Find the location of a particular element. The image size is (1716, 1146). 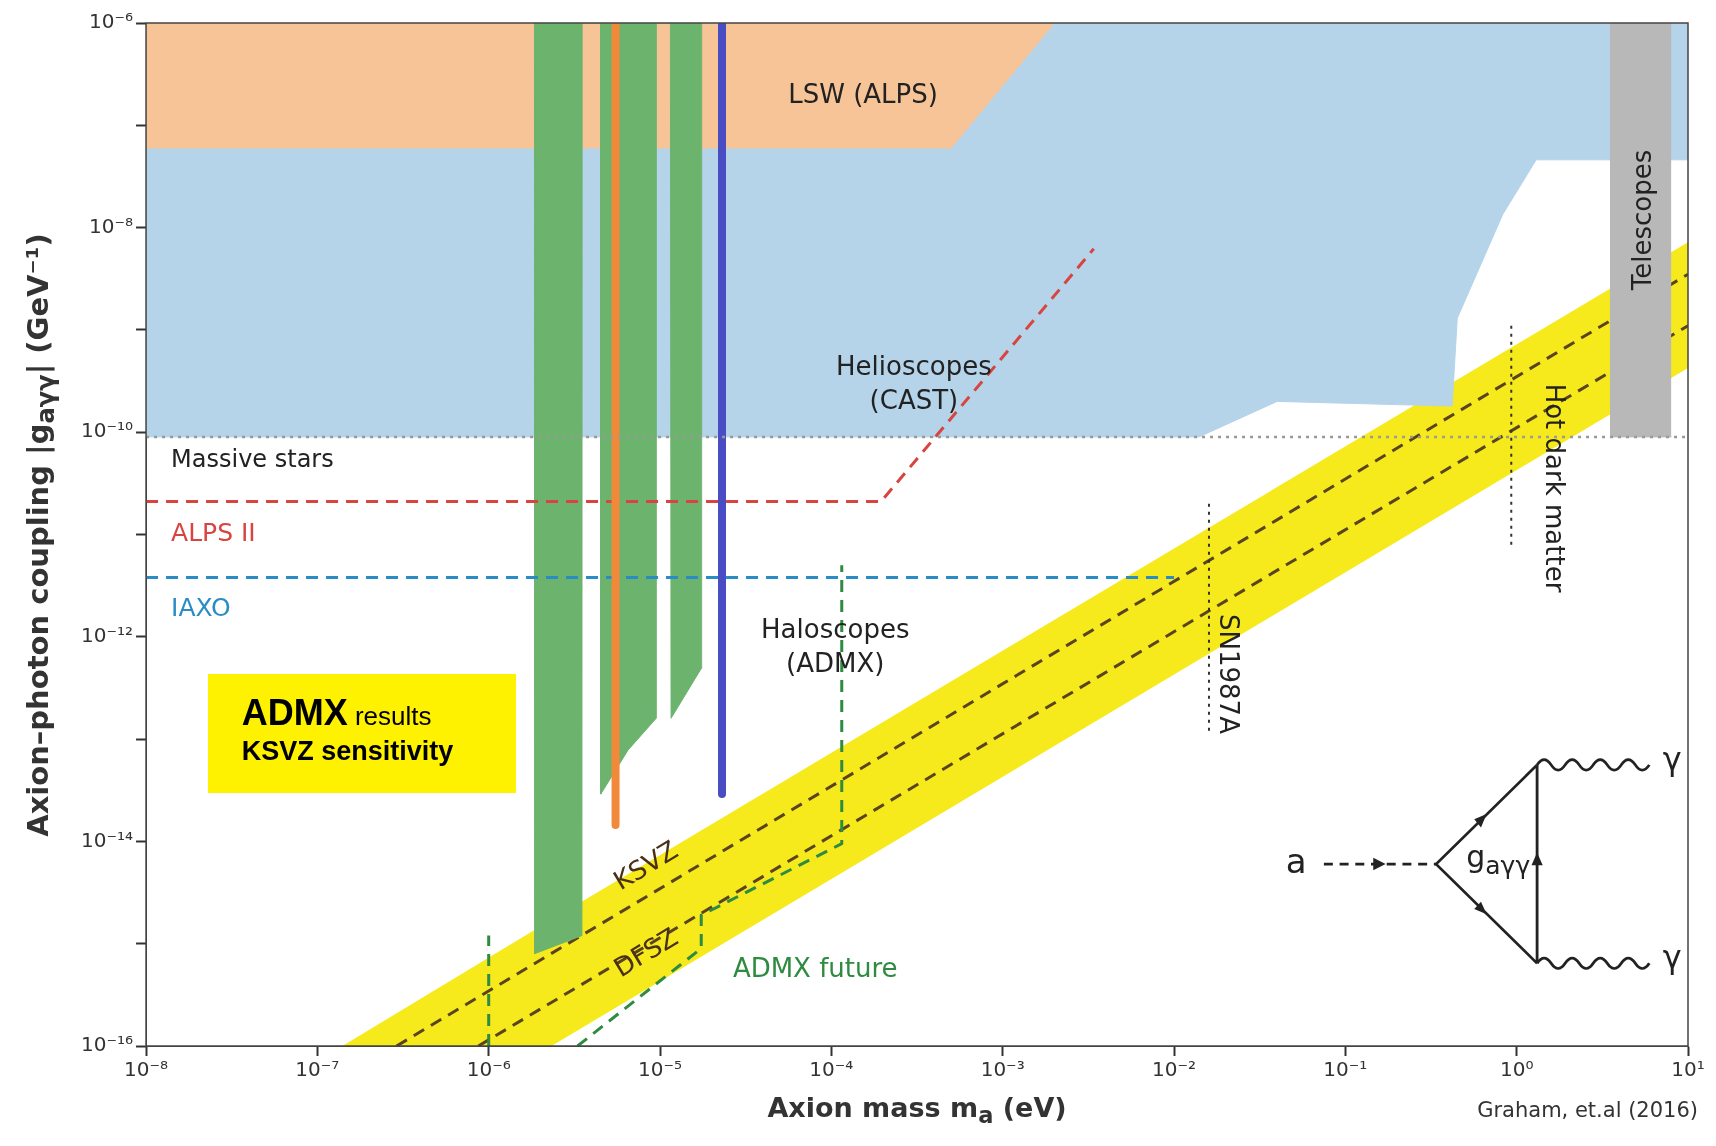

annotation: ADMX results is located at coordinates (336, 712).